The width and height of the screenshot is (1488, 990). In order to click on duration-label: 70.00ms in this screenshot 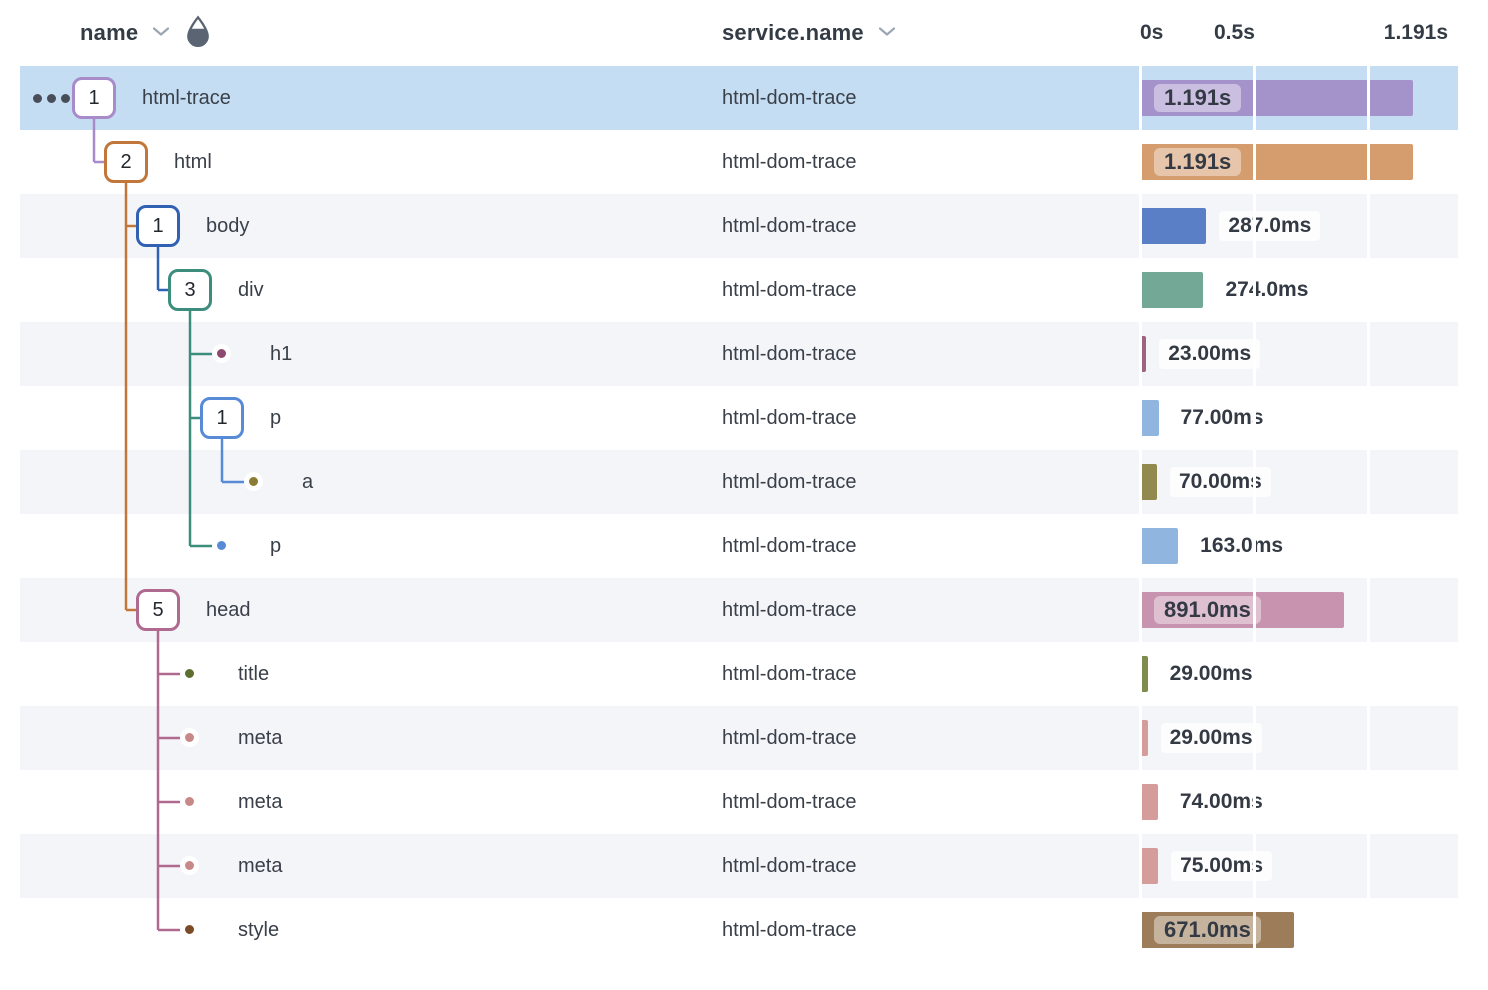, I will do `click(1220, 482)`.